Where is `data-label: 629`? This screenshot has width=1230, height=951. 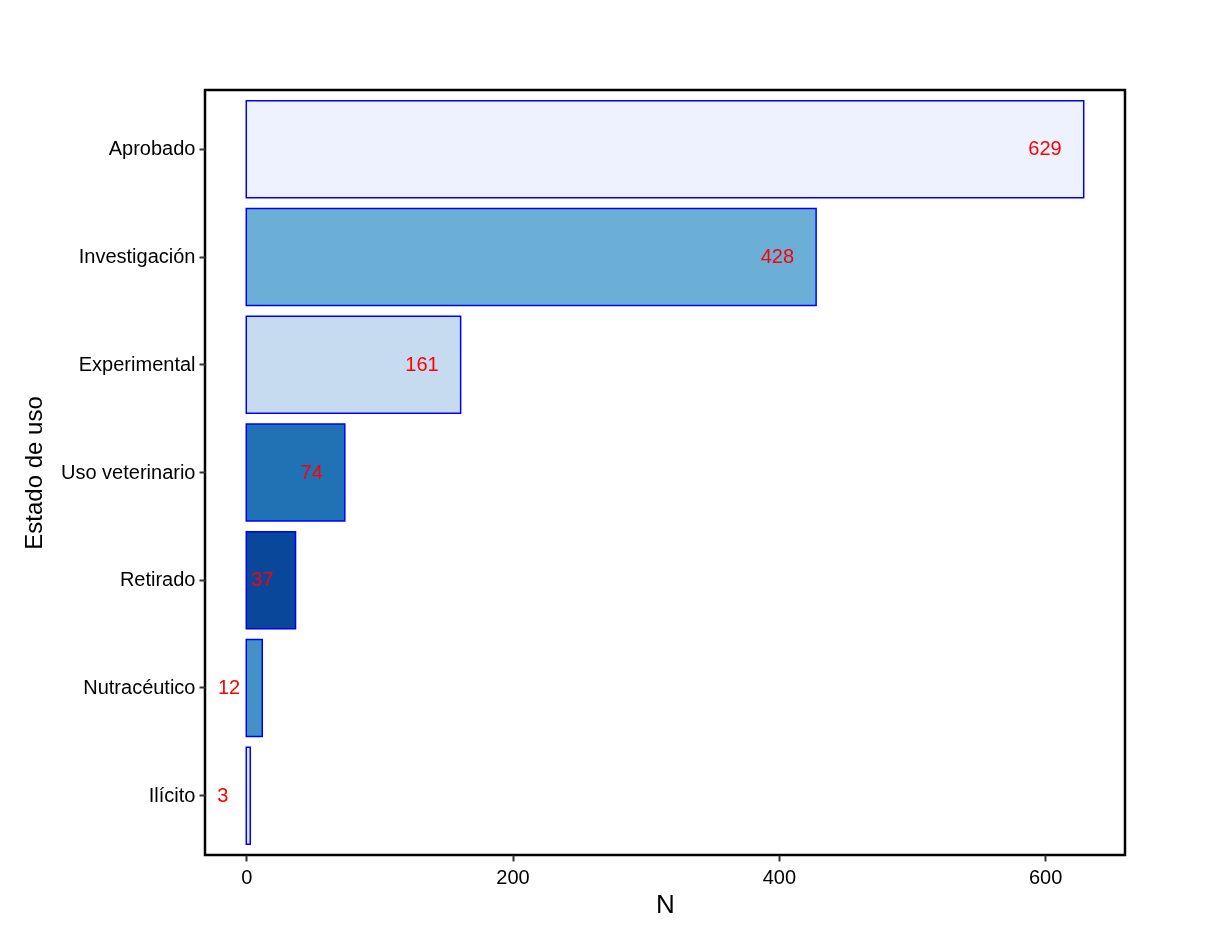 data-label: 629 is located at coordinates (1045, 148).